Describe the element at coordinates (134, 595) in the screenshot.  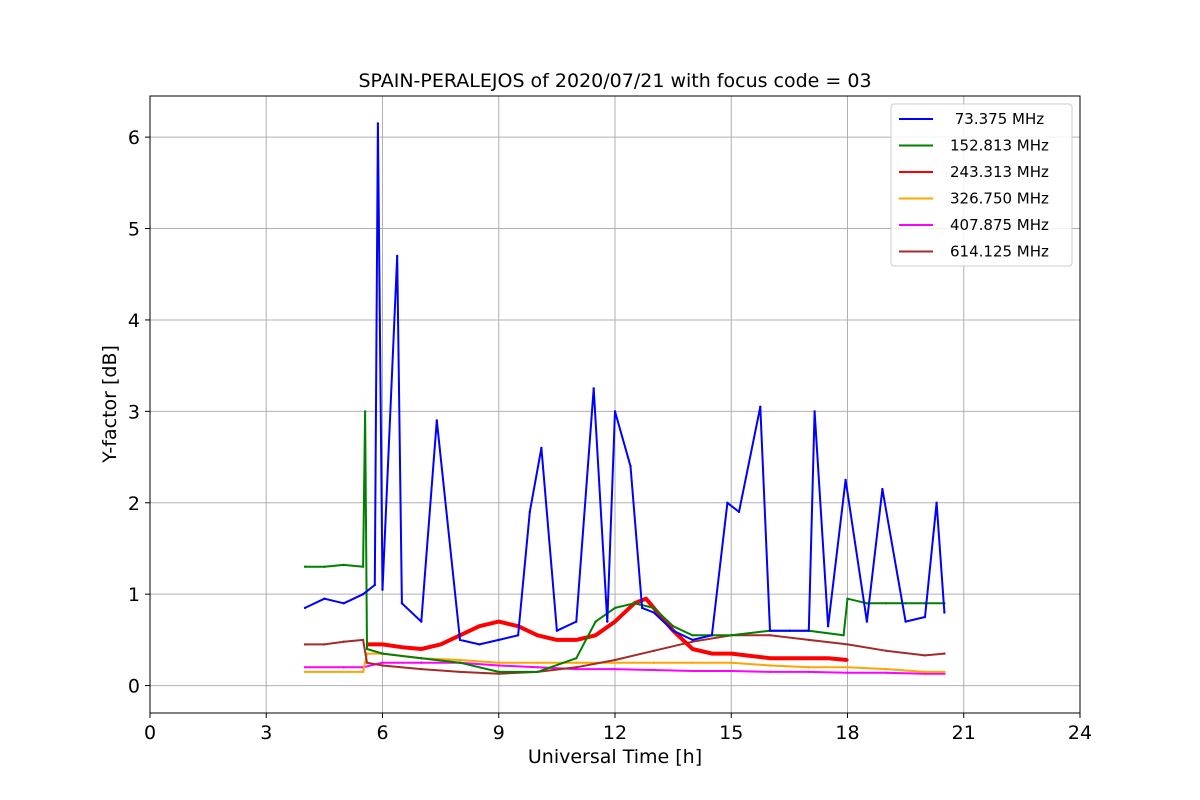
I see `y-tick-label: 1` at that location.